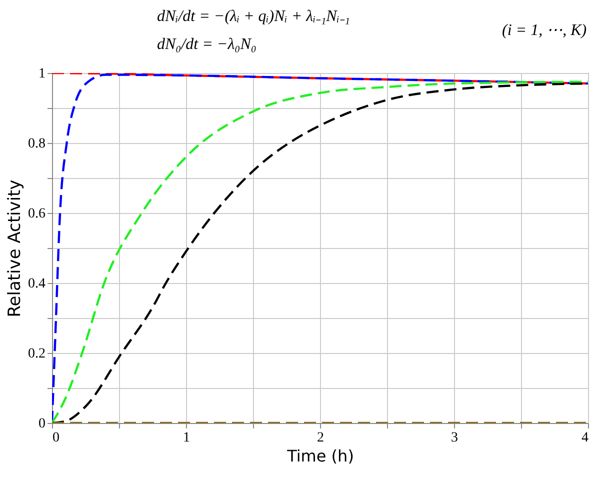 The image size is (613, 488). Describe the element at coordinates (37, 214) in the screenshot. I see `y-tick-label: 0.6` at that location.